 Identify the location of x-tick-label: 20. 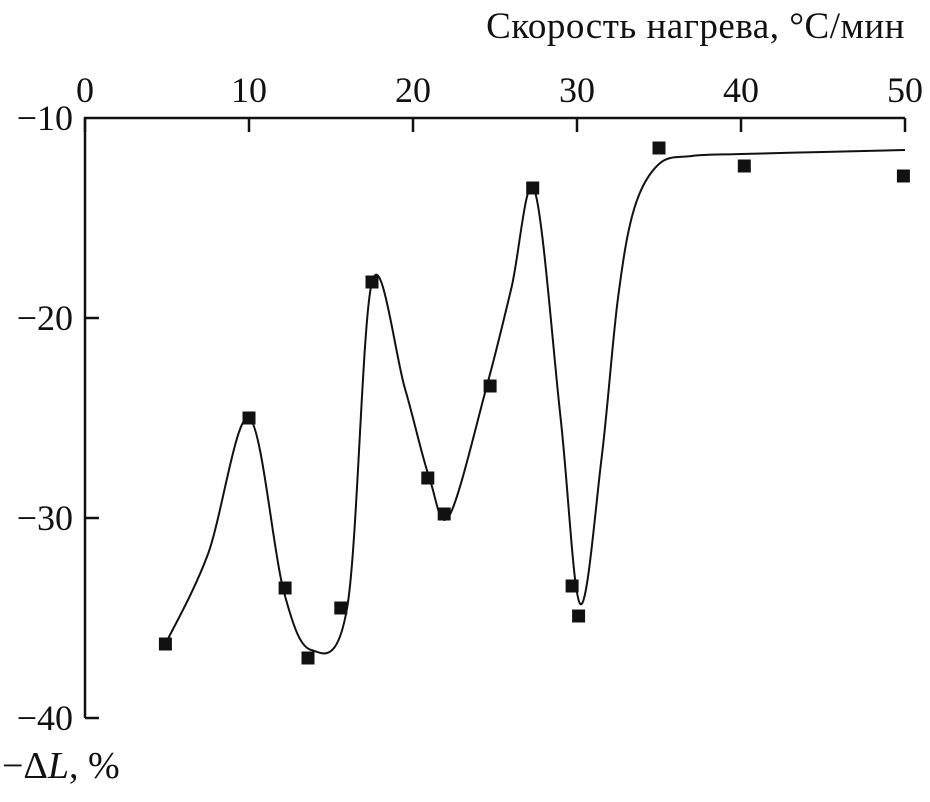
(413, 90).